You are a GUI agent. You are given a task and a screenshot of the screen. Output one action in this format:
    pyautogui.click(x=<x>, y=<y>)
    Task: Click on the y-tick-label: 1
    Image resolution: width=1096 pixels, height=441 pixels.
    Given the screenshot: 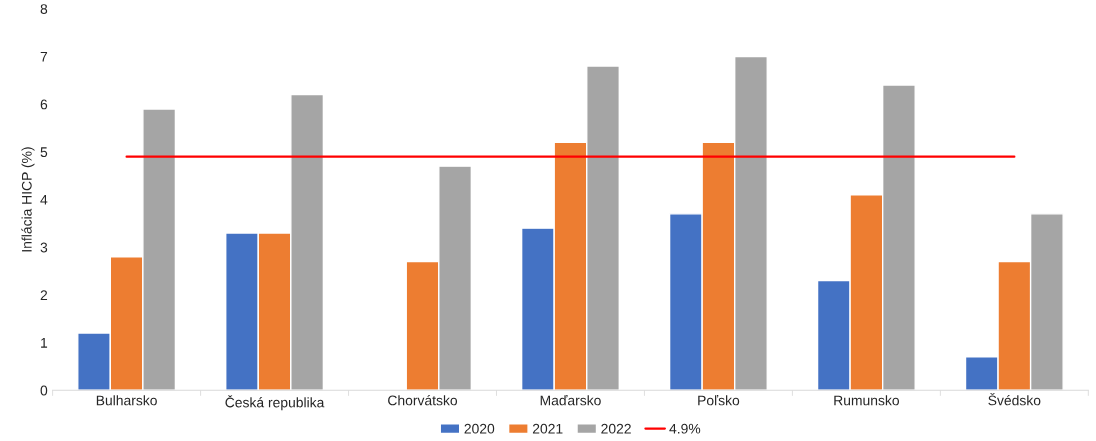 What is the action you would take?
    pyautogui.click(x=44, y=343)
    